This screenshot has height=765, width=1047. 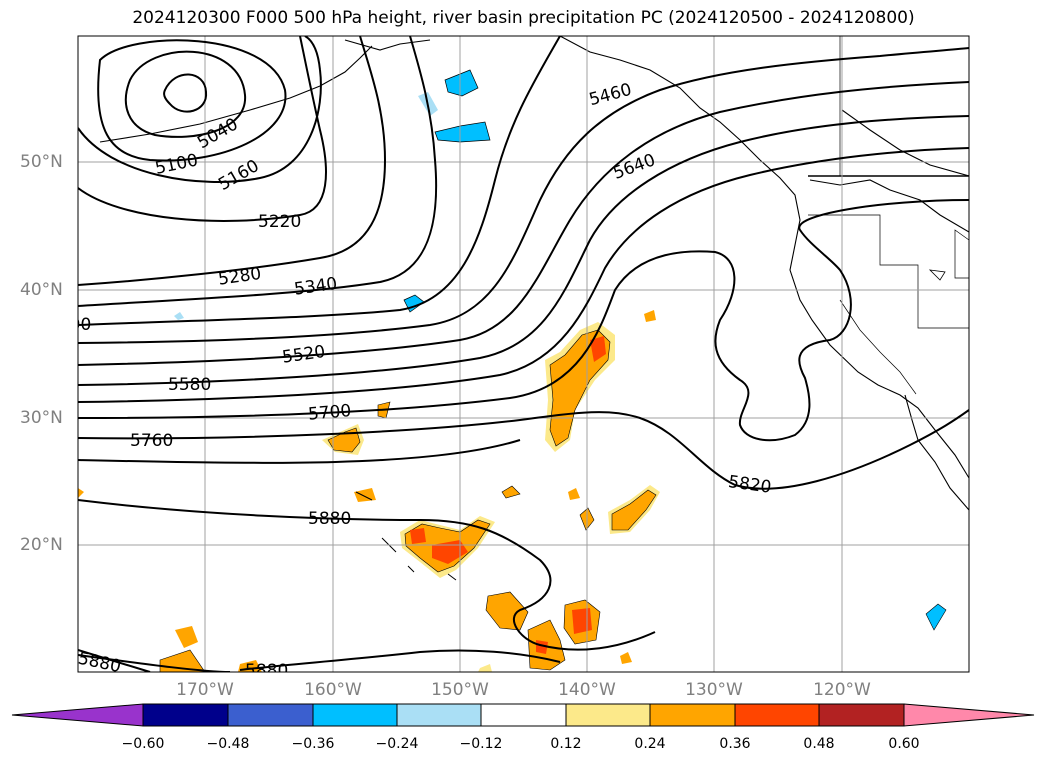 What do you see at coordinates (189, 385) in the screenshot?
I see `contour-label: 5580` at bounding box center [189, 385].